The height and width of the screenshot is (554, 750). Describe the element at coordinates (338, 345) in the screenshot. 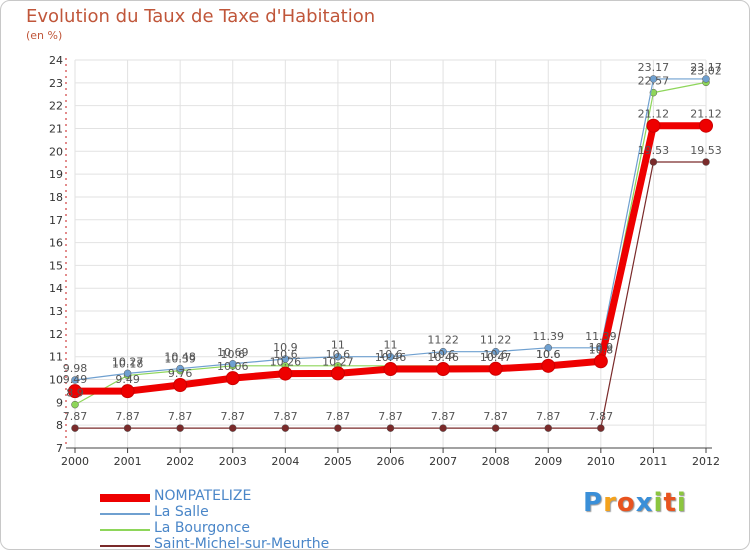

I see `data-label: 11` at that location.